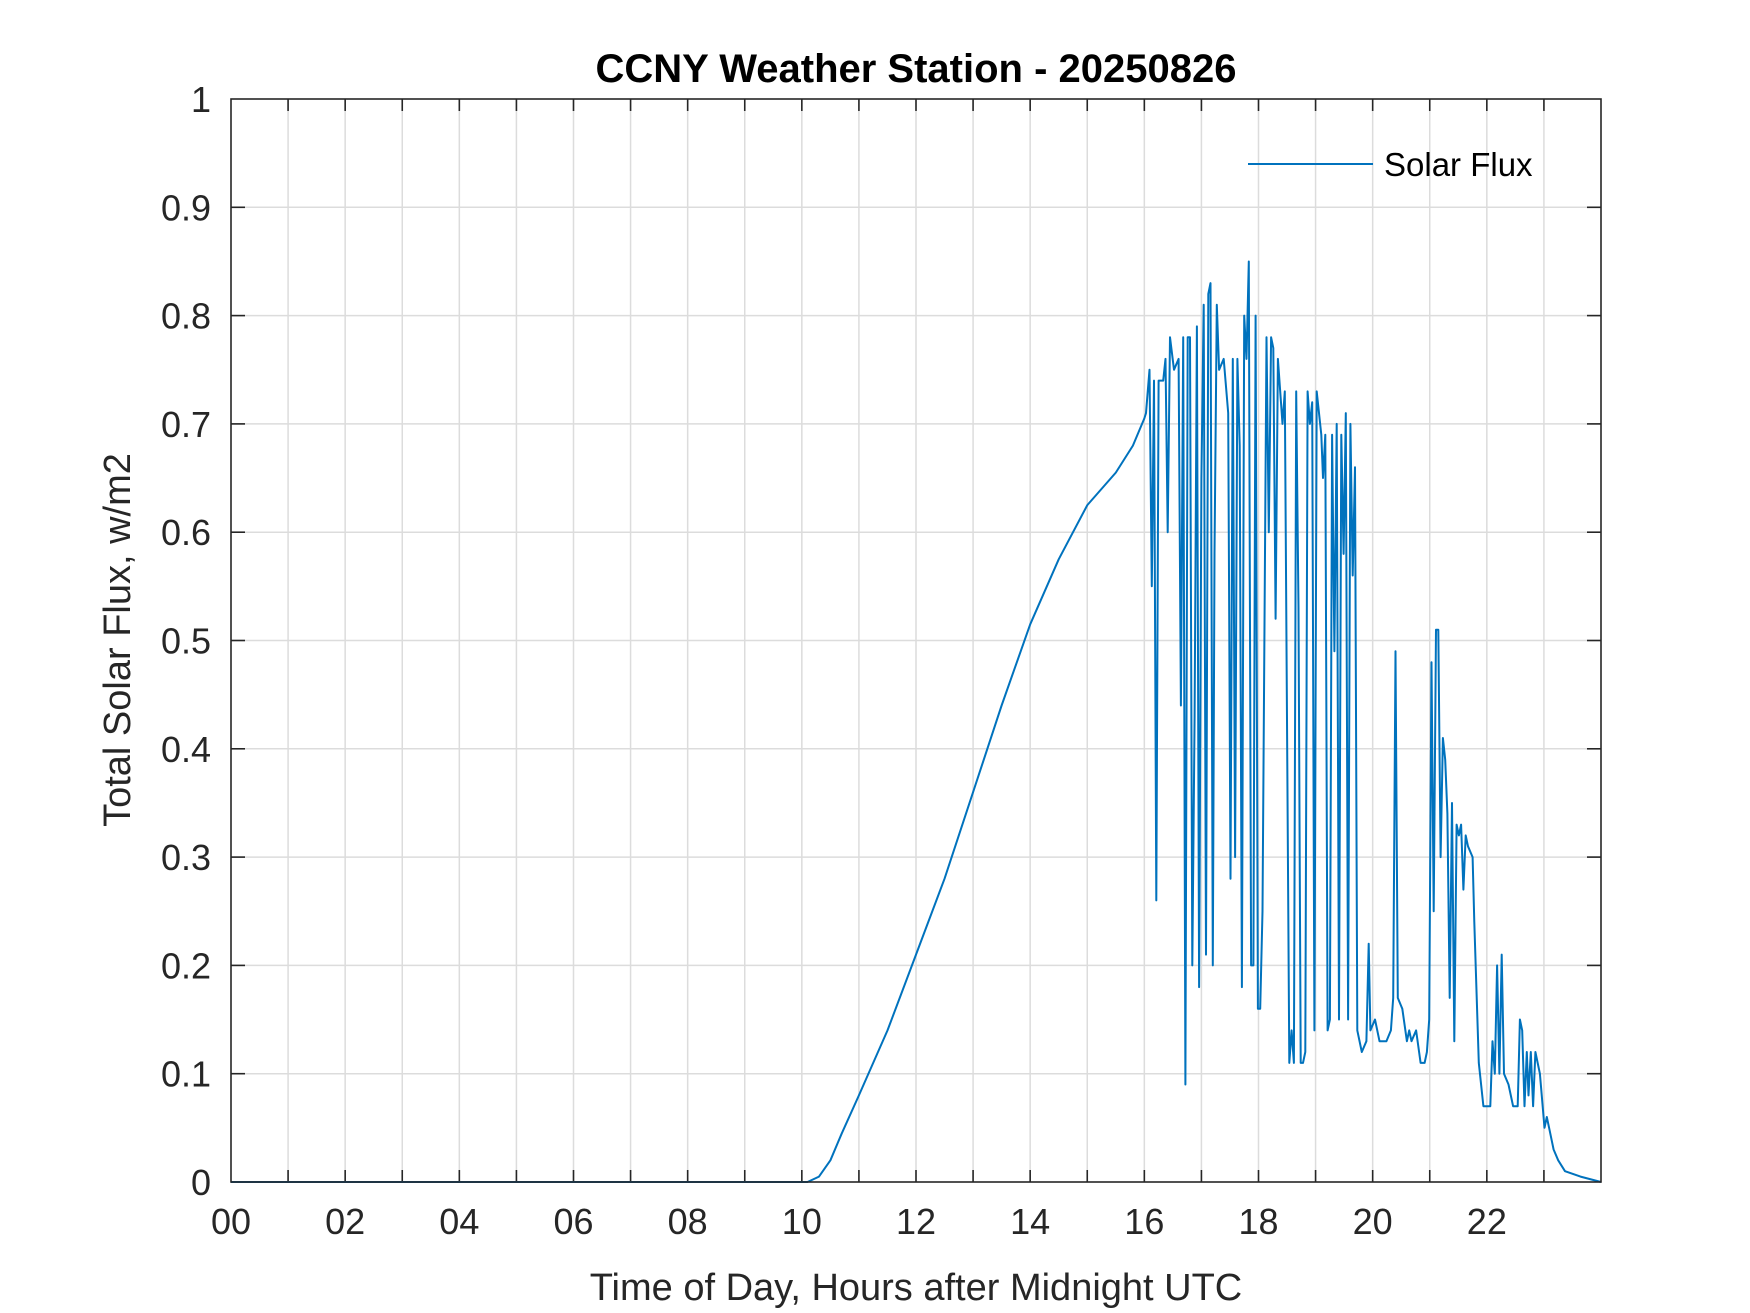 Image resolution: width=1750 pixels, height=1313 pixels. I want to click on chart-title: CCNY Weather Station - 20250826, so click(916, 69).